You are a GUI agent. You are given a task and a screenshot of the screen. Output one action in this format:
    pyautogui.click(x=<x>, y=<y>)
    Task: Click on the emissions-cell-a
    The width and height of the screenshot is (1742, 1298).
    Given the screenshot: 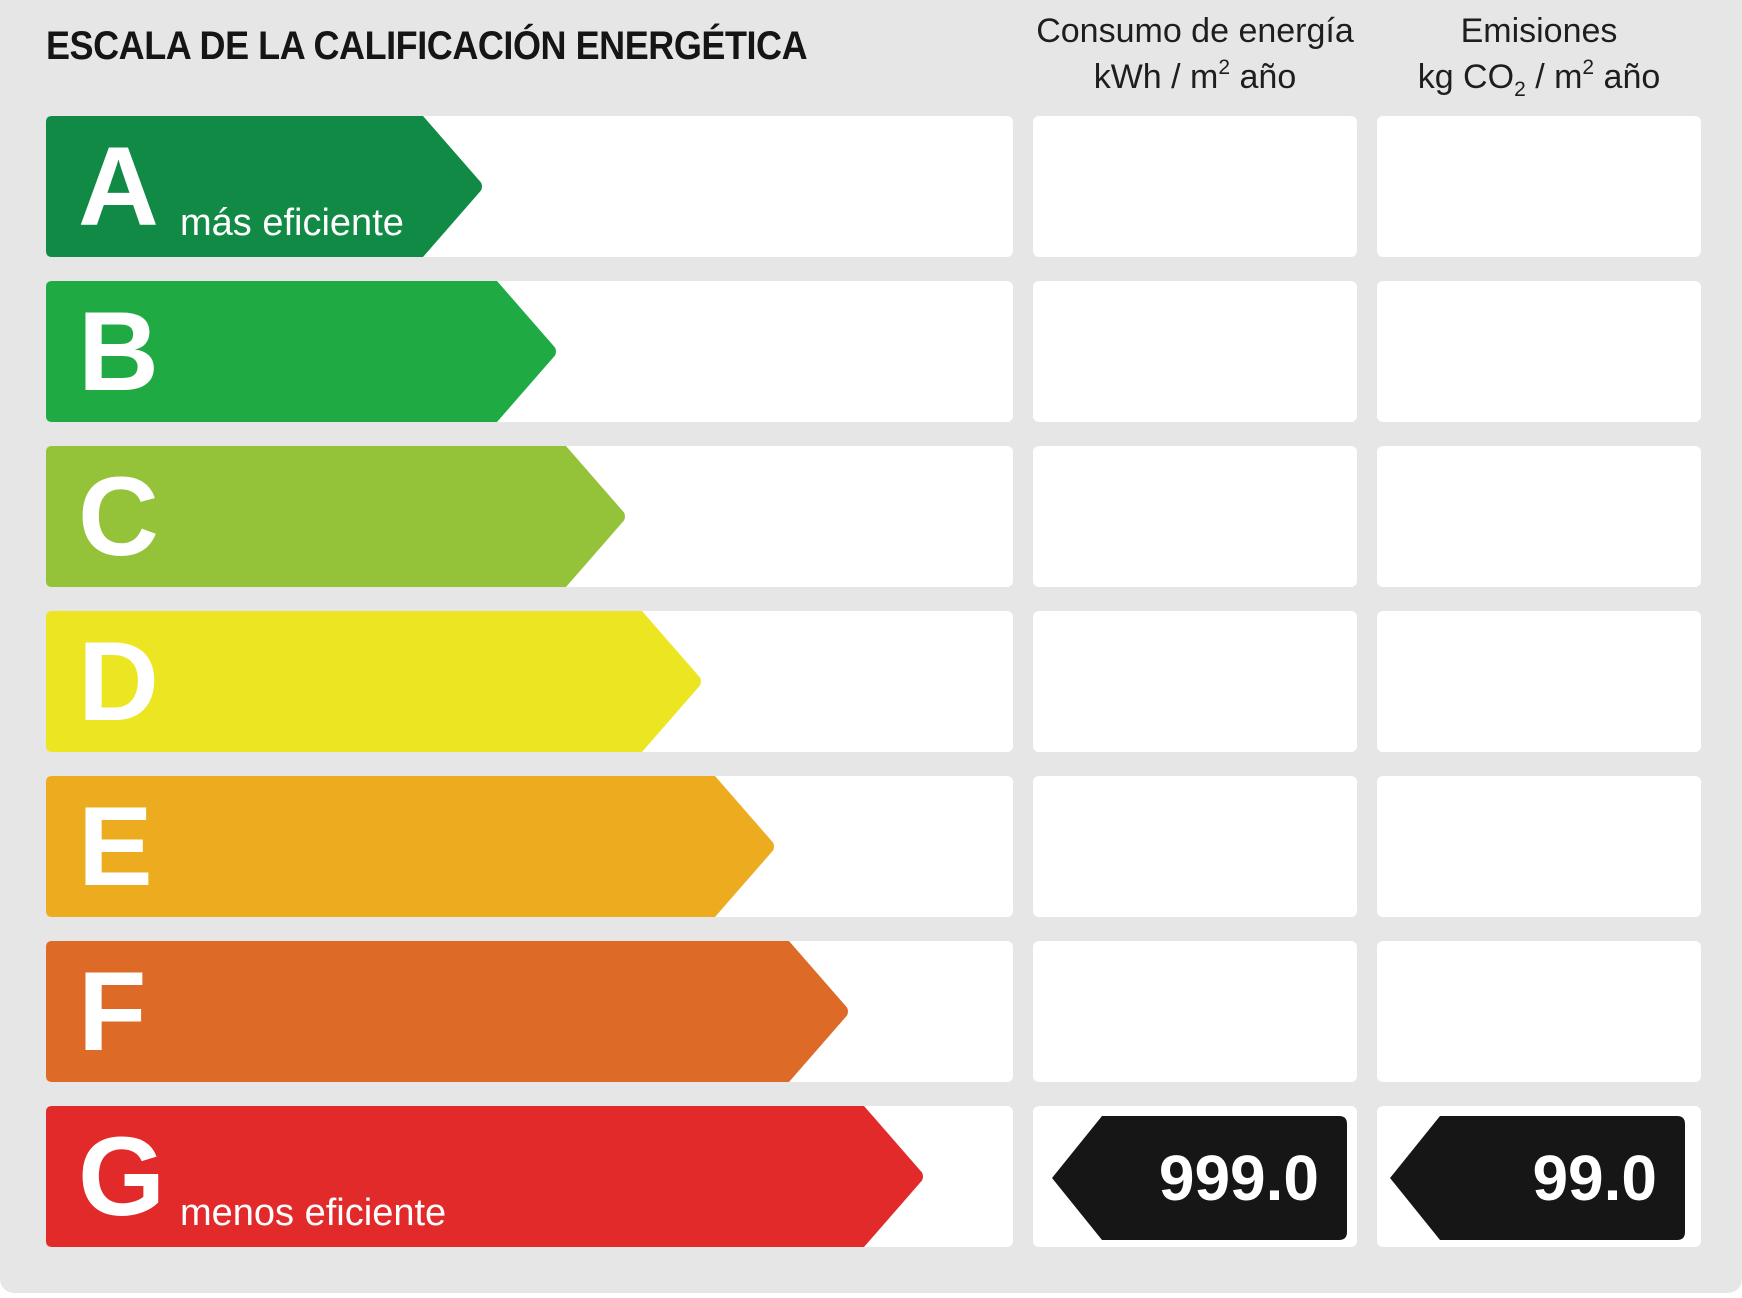 What is the action you would take?
    pyautogui.click(x=1539, y=186)
    